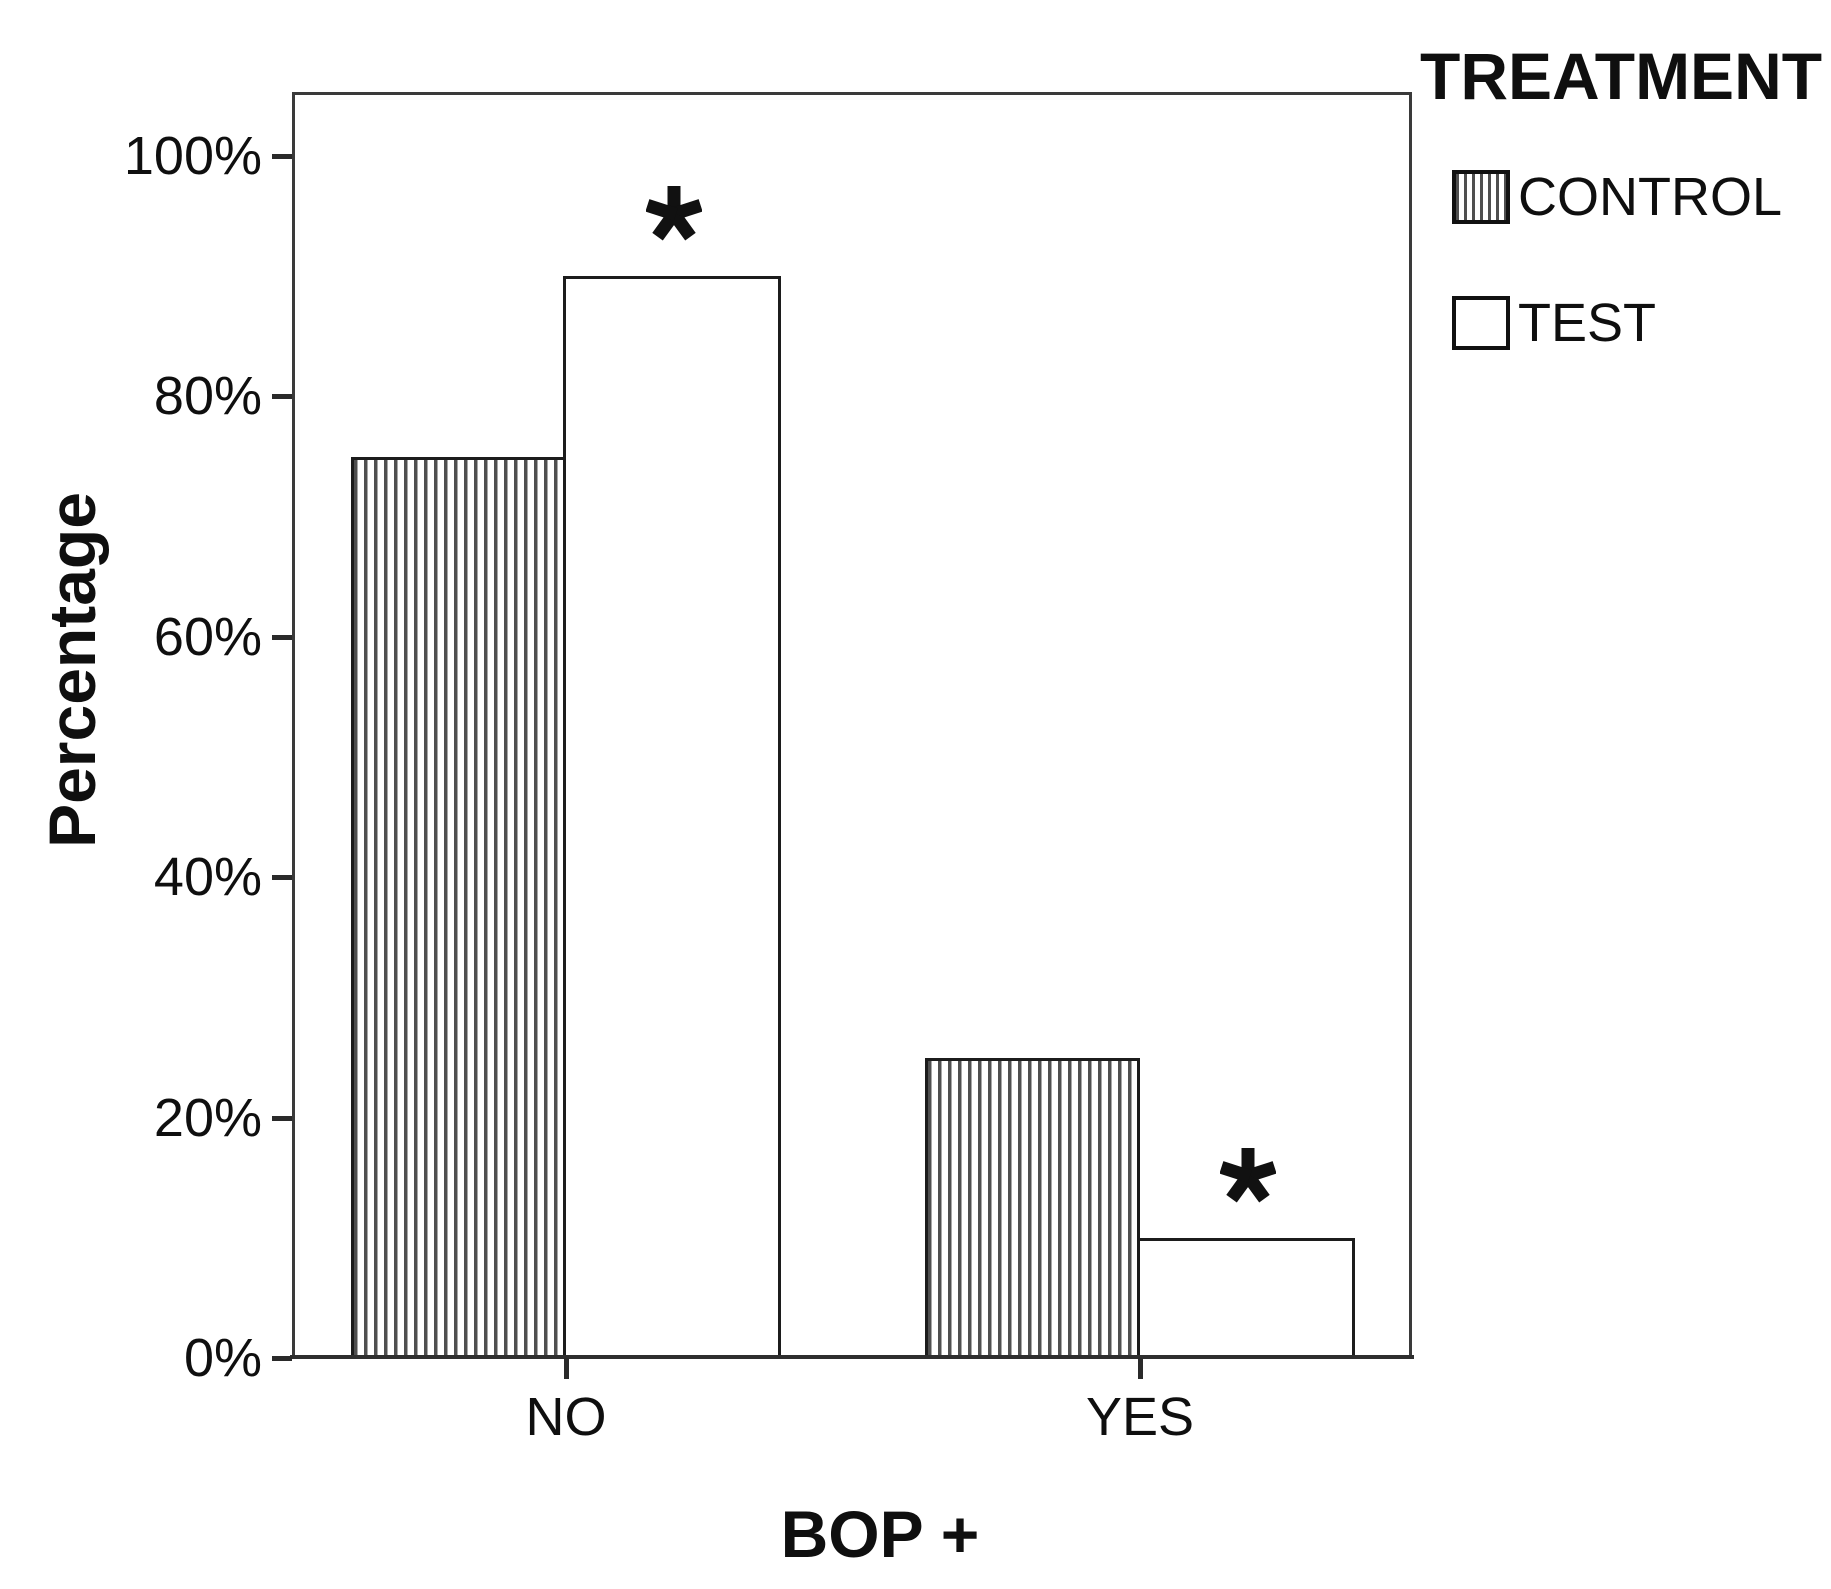 This screenshot has width=1831, height=1589. What do you see at coordinates (1587, 323) in the screenshot?
I see `legend-label-test: TEST` at bounding box center [1587, 323].